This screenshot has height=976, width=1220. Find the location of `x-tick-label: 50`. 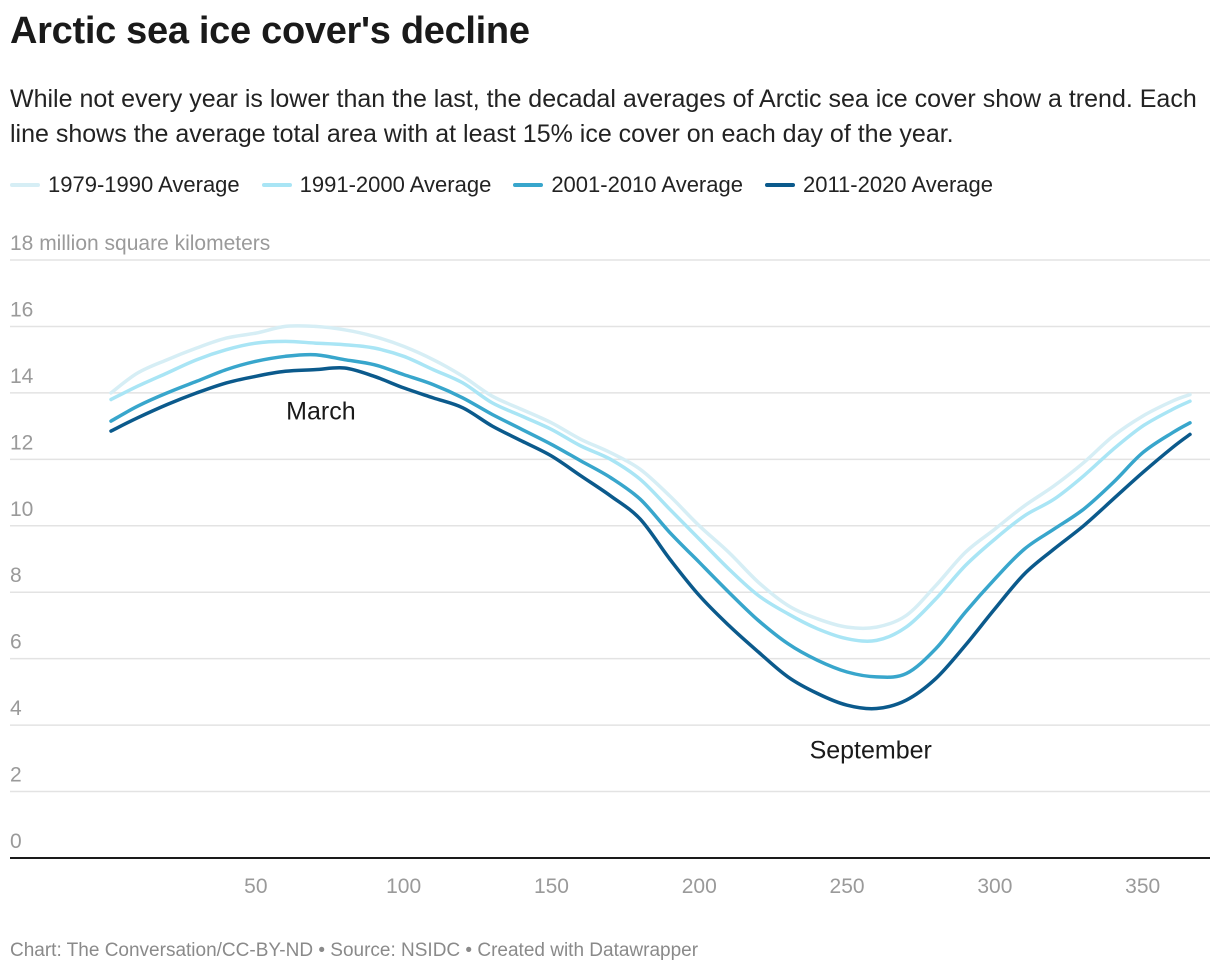

x-tick-label: 50 is located at coordinates (255, 886).